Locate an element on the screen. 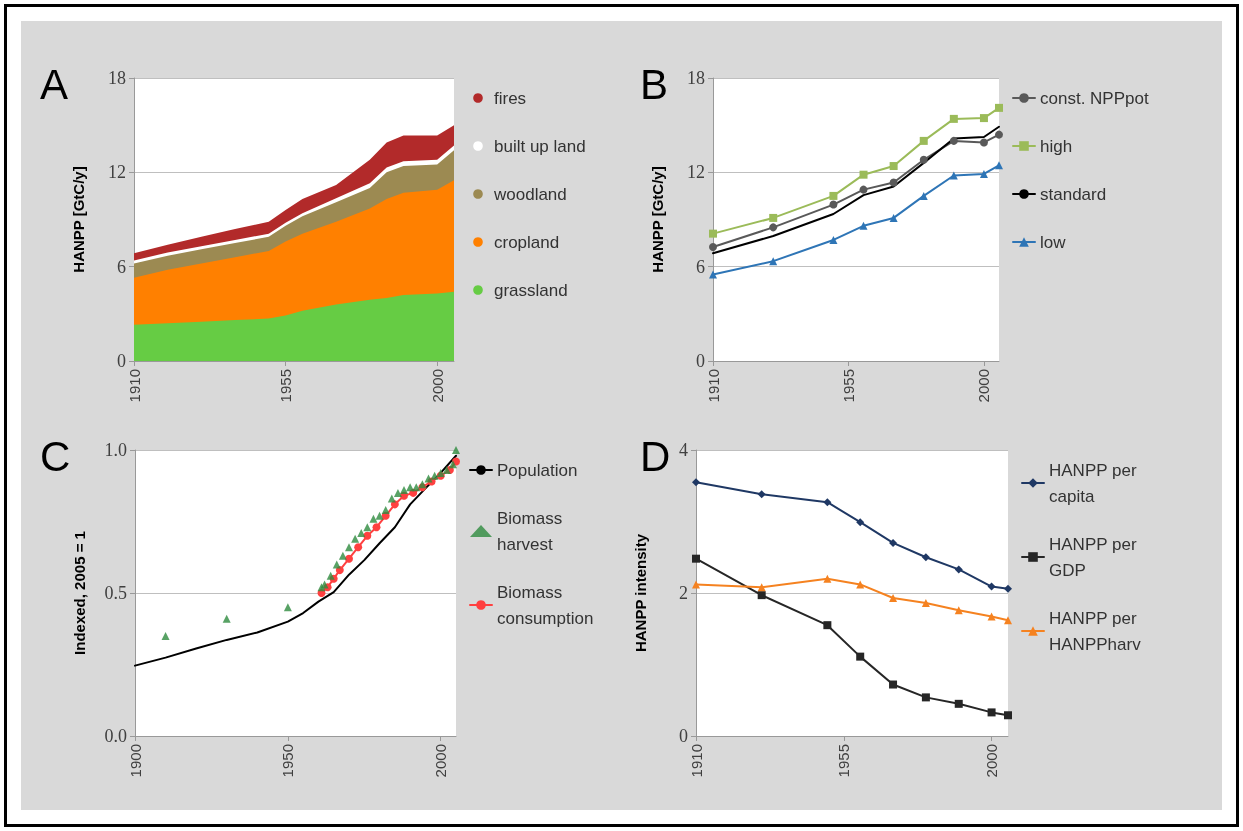 This screenshot has width=1243, height=831. y-axis-title: HANPP intensity is located at coordinates (640, 593).